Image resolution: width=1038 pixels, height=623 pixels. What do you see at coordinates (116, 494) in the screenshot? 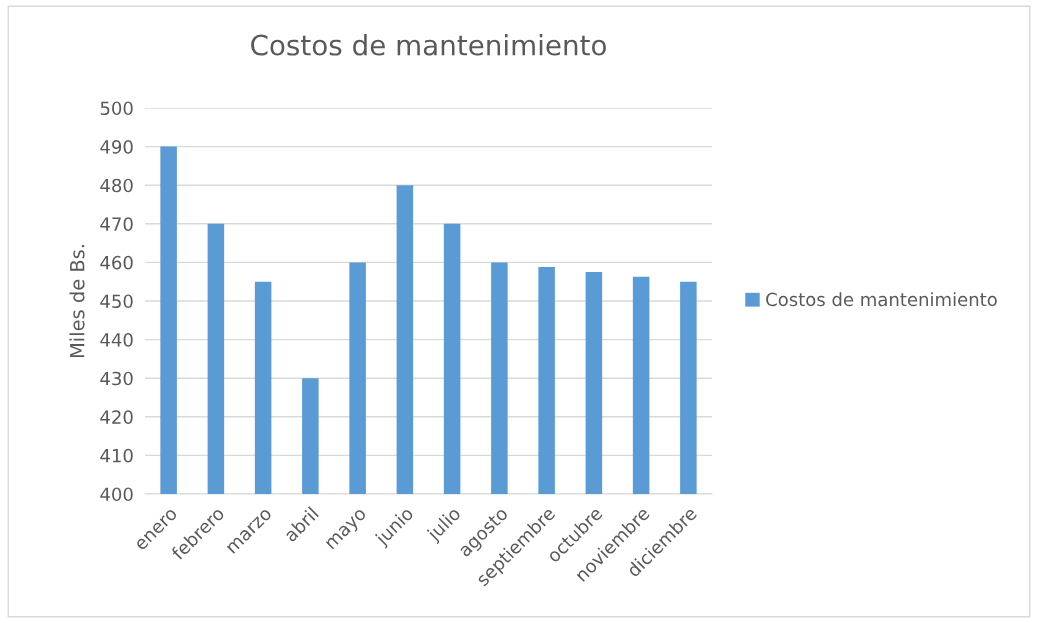
I see `y-tick-label: 400` at bounding box center [116, 494].